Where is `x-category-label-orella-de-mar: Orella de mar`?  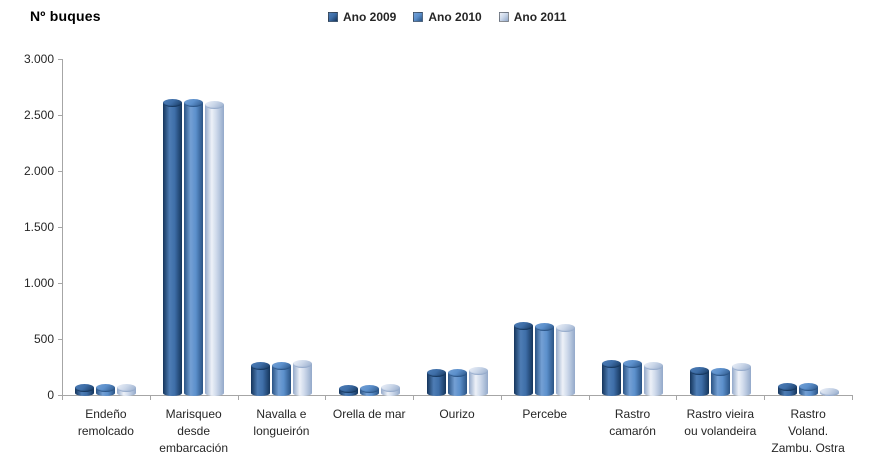 x-category-label-orella-de-mar: Orella de mar is located at coordinates (369, 414).